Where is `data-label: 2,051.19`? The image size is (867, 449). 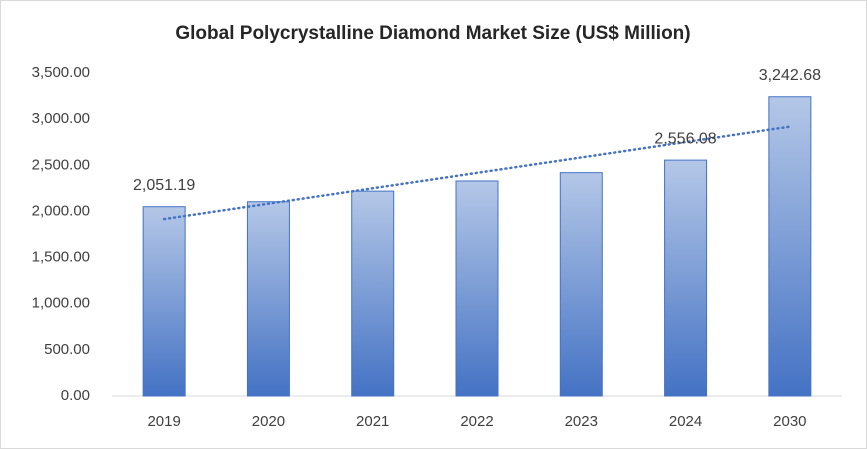 data-label: 2,051.19 is located at coordinates (164, 185).